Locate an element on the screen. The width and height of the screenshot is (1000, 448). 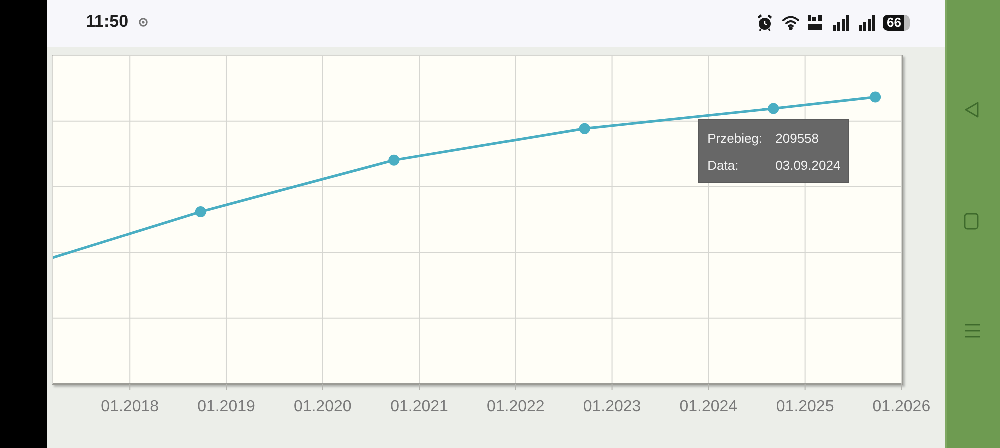
x-tick-label: 01.2019 is located at coordinates (227, 407).